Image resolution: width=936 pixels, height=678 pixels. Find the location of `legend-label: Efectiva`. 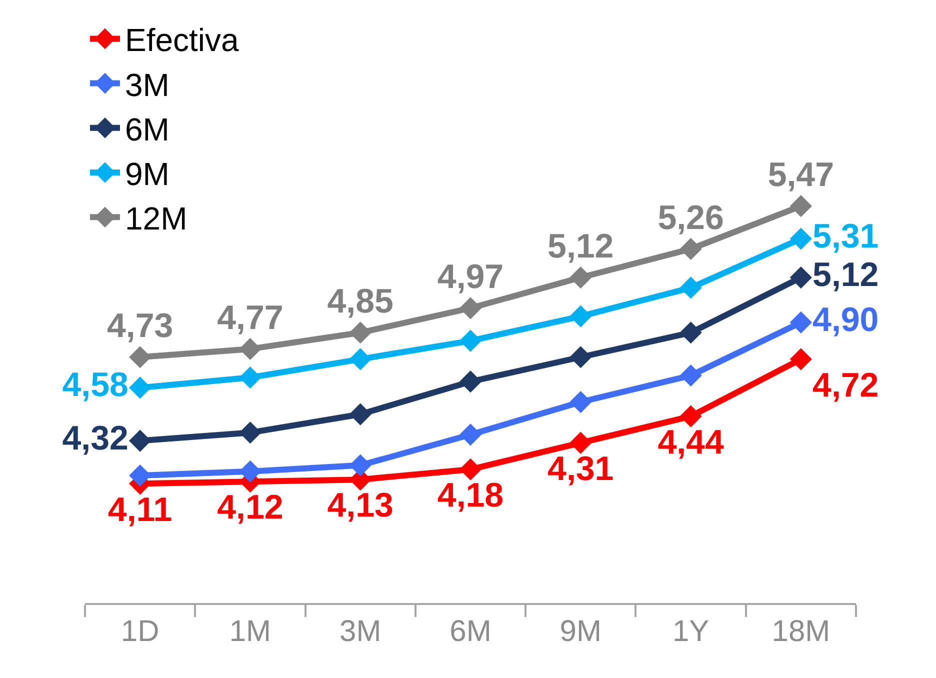

legend-label: Efectiva is located at coordinates (182, 40).